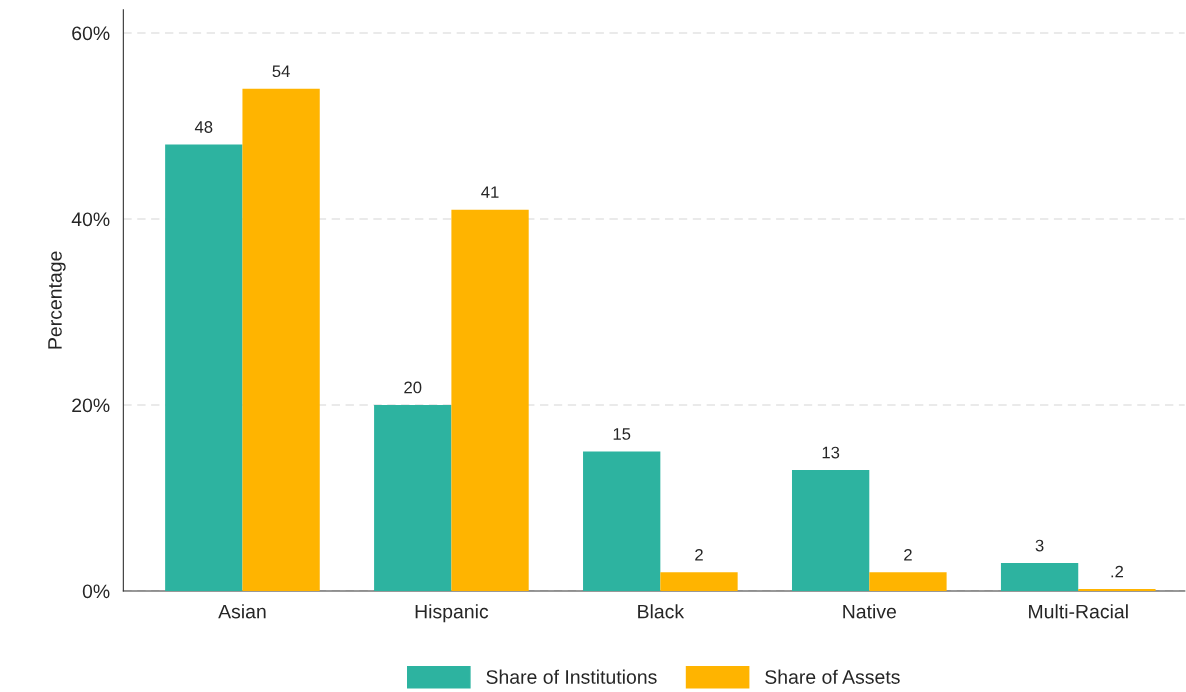 This screenshot has height=692, width=1186. What do you see at coordinates (57, 300) in the screenshot?
I see `y-axis-title: Percentage` at bounding box center [57, 300].